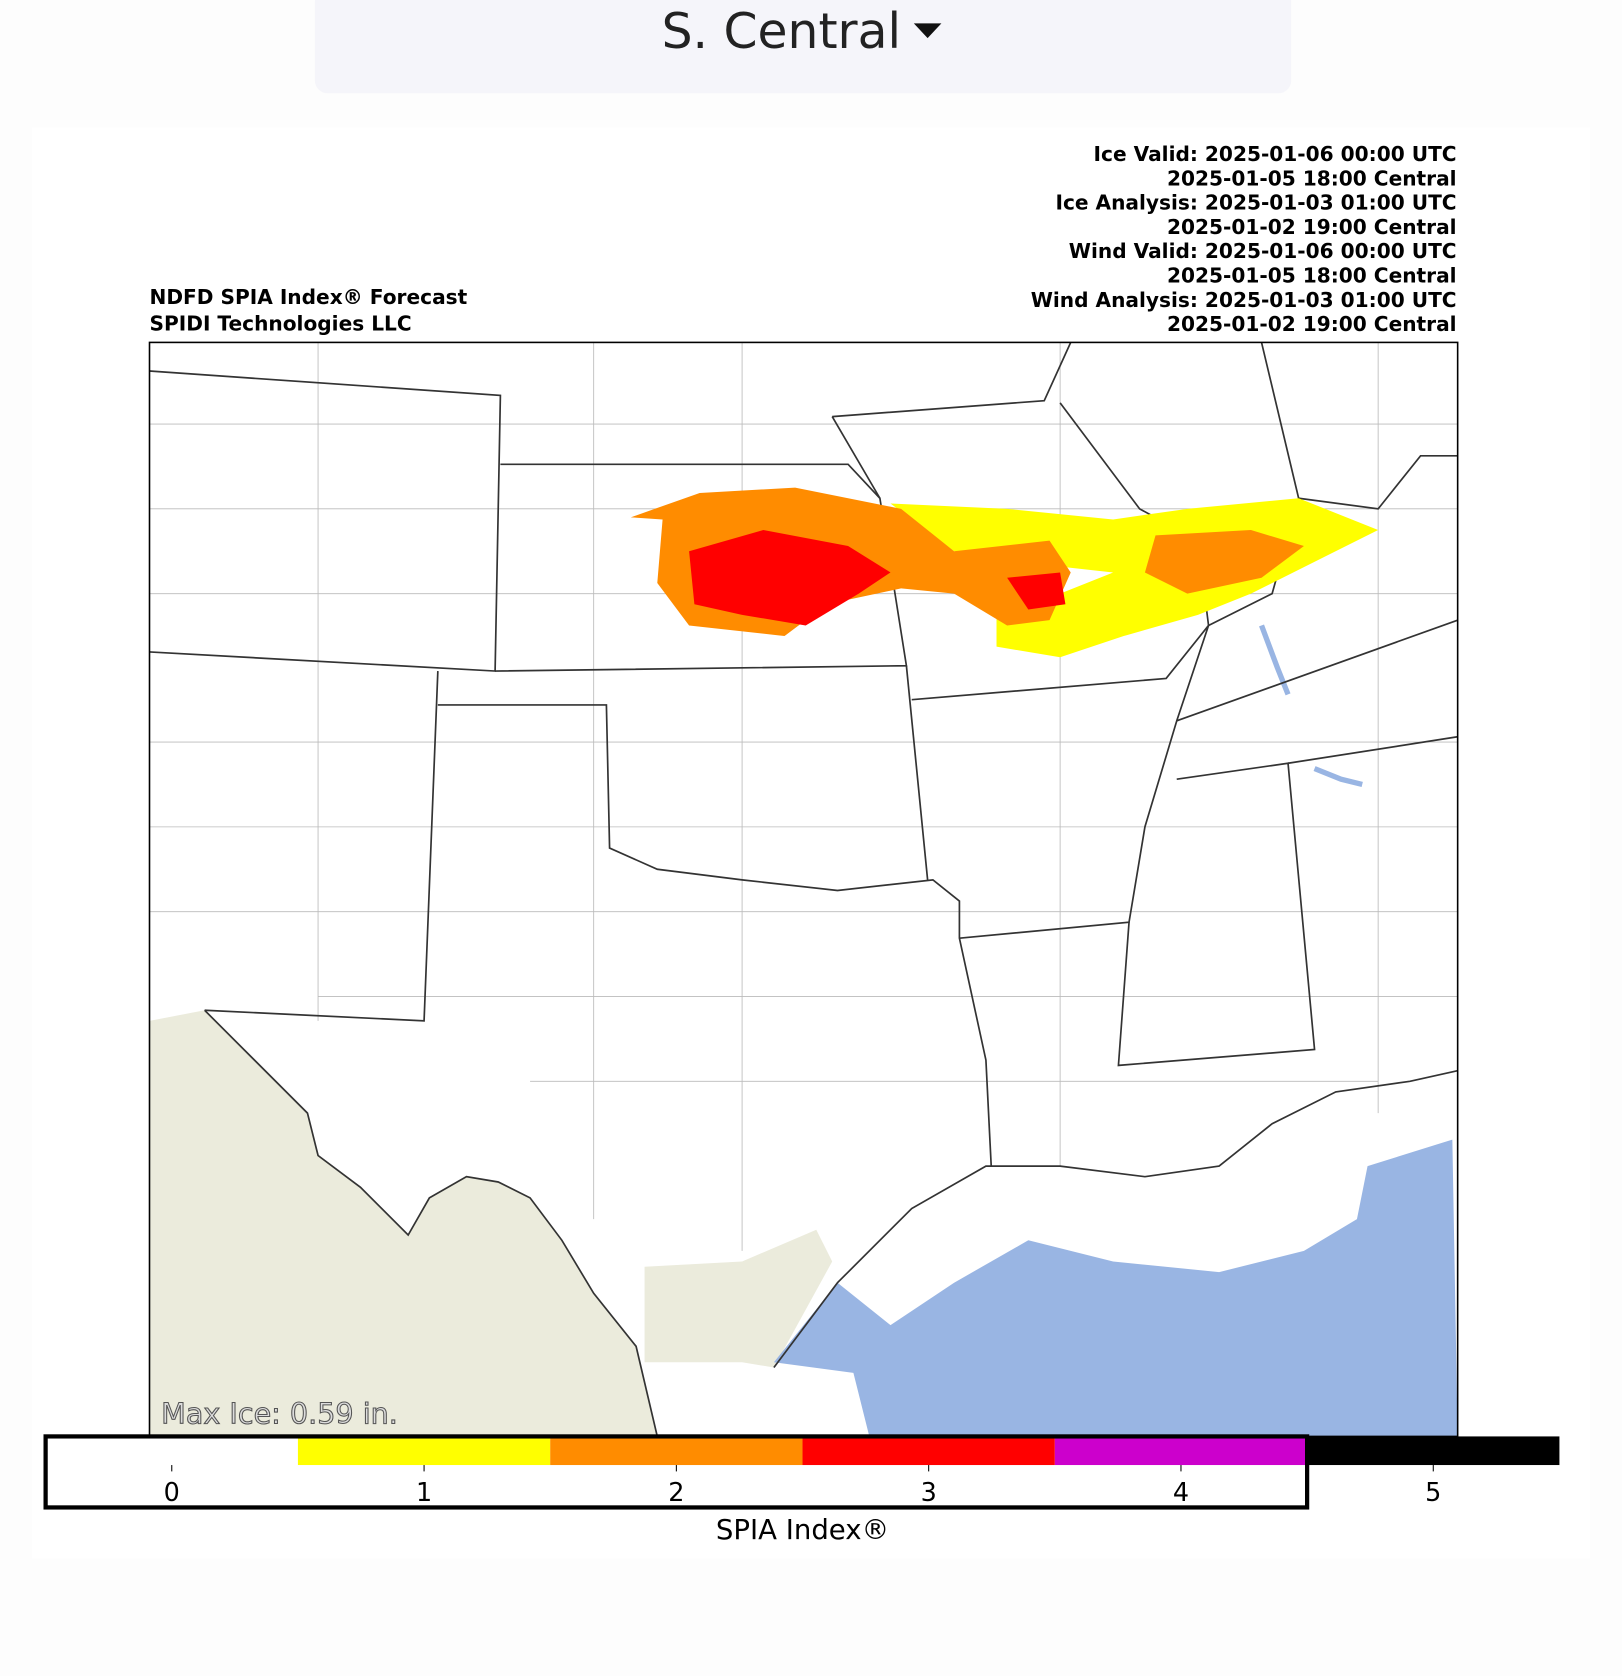  I want to click on header-right-line: Ice Valid: 2025-01-06 00:00 UTC, so click(1275, 154).